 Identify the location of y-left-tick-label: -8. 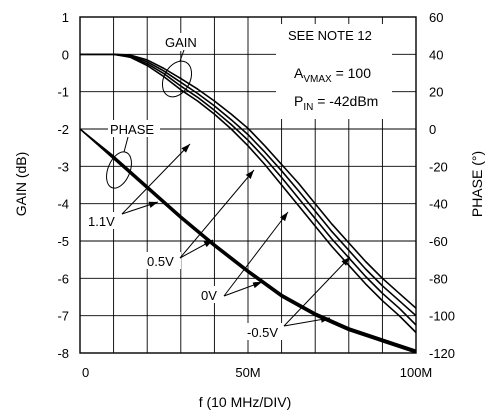
(63, 353).